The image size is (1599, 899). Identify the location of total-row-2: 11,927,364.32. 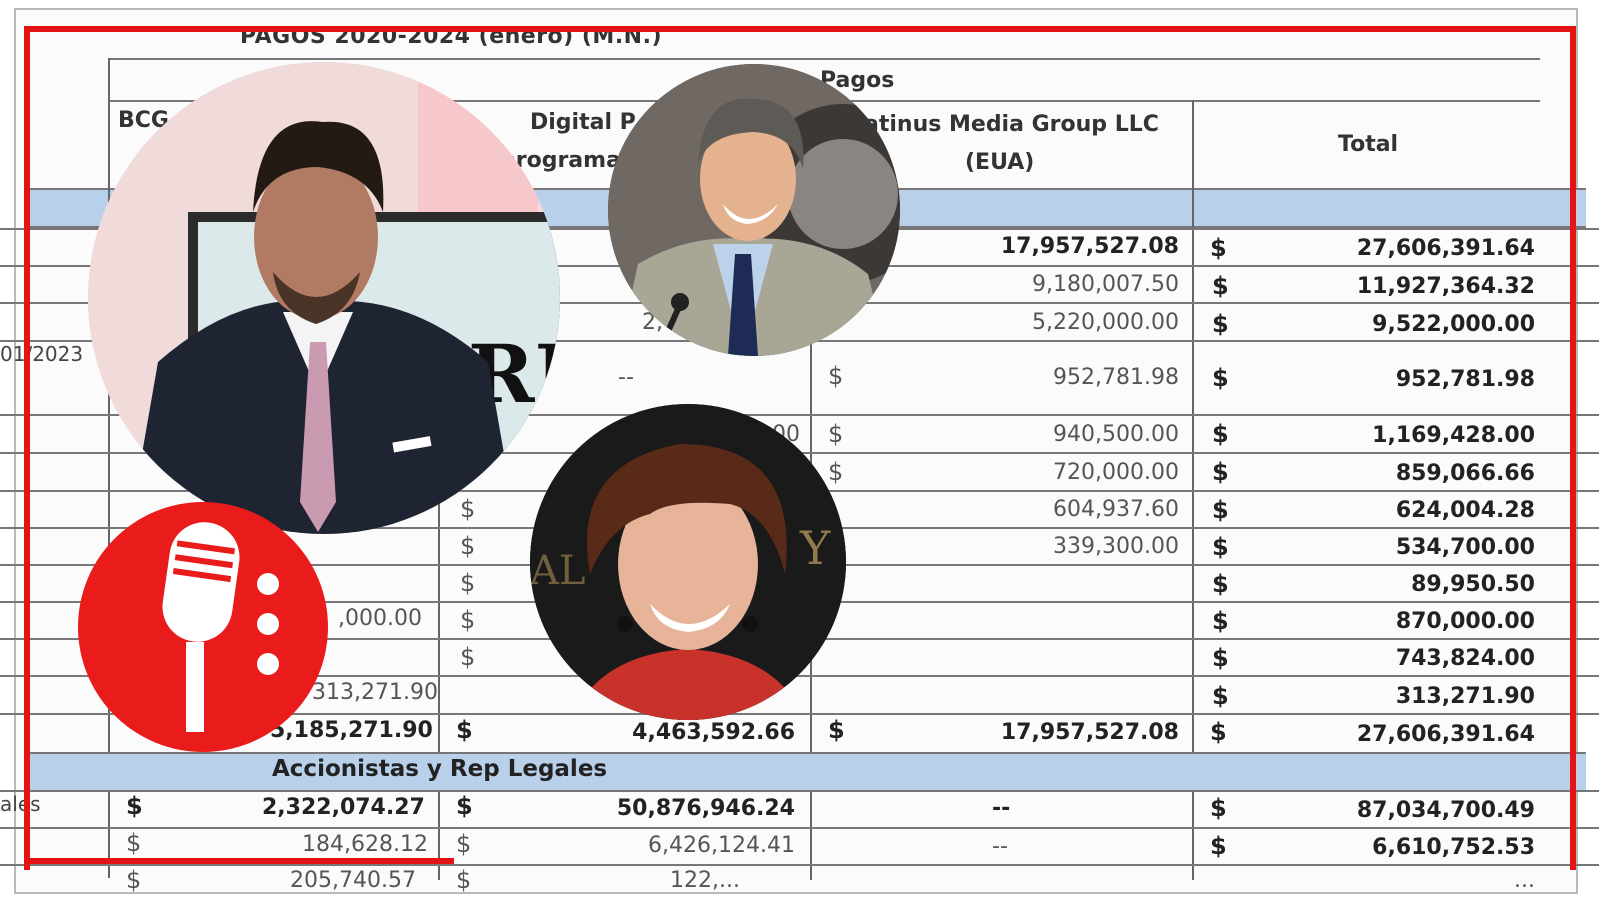
(1445, 286).